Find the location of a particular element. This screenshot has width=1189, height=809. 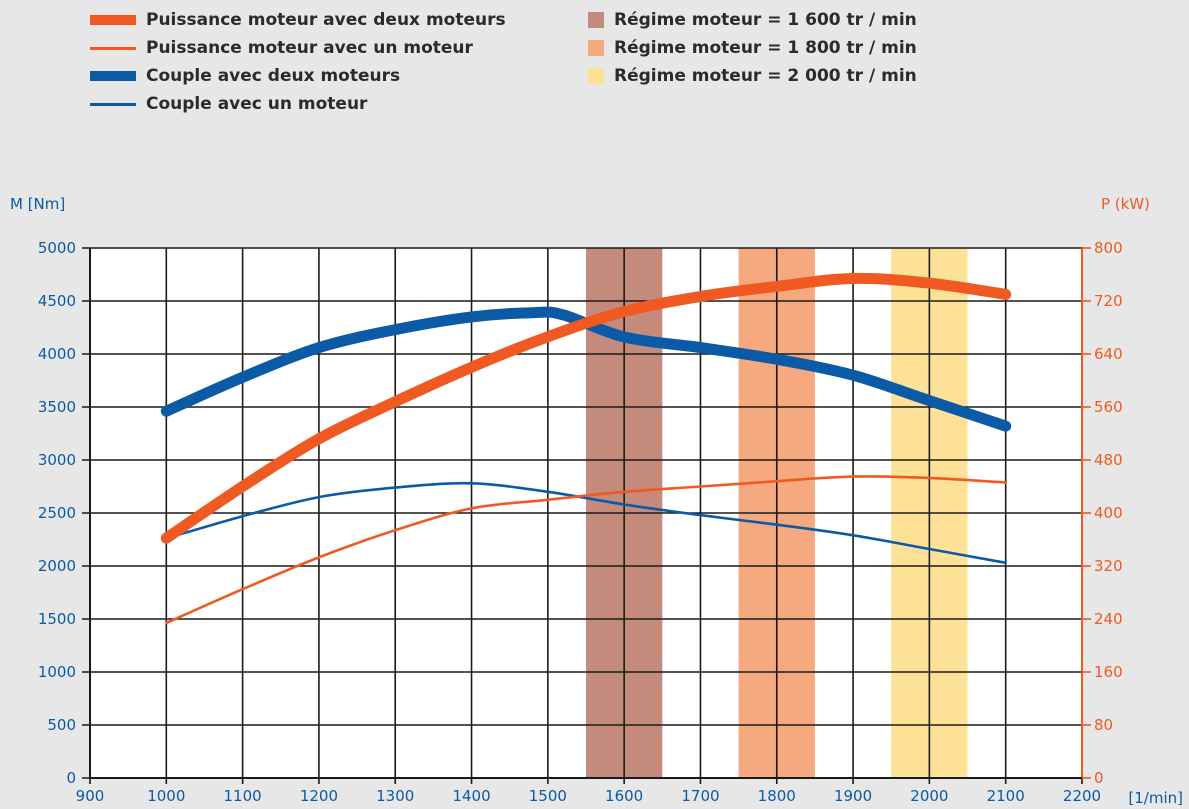

y-right-tick-label: 160 is located at coordinates (1108, 672).